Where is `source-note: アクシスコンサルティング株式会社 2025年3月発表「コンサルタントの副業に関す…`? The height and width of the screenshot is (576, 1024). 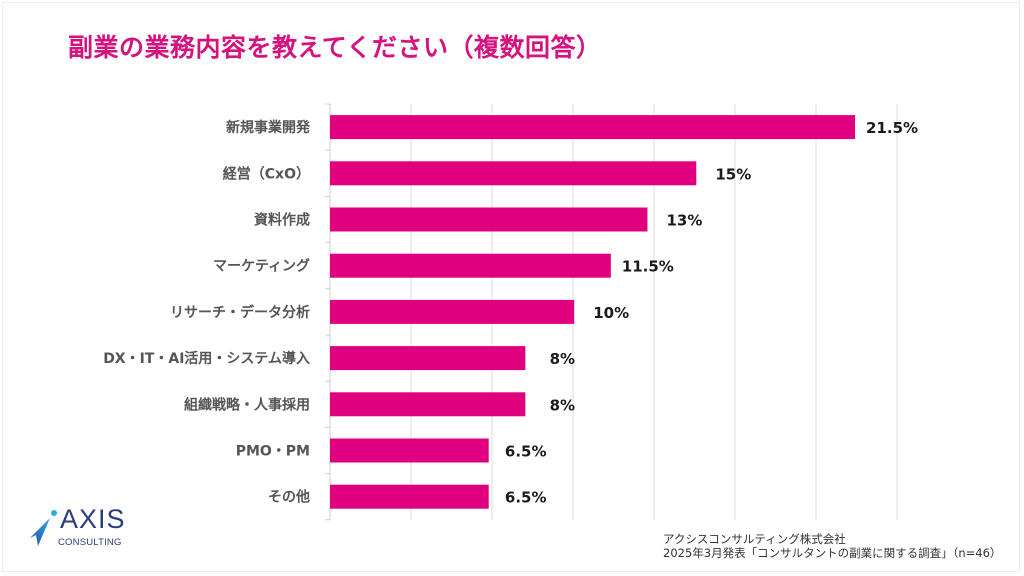 source-note: アクシスコンサルティング株式会社 2025年3月発表「コンサルタントの副業に関す… is located at coordinates (832, 546).